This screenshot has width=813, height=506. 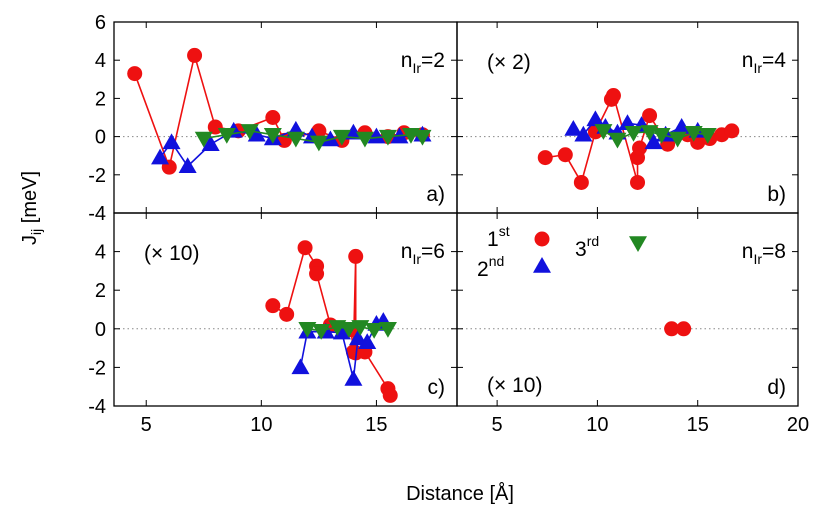 I want to click on series-1st, so click(x=678, y=329).